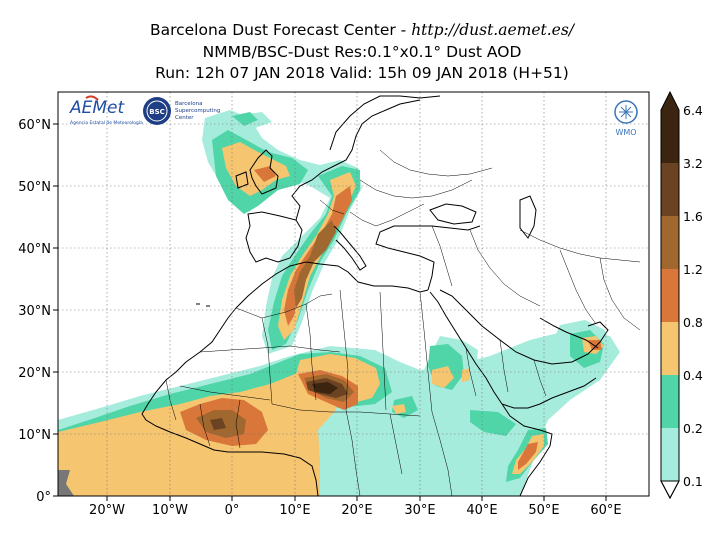  I want to click on colorbar-top-arrow, so click(670, 101).